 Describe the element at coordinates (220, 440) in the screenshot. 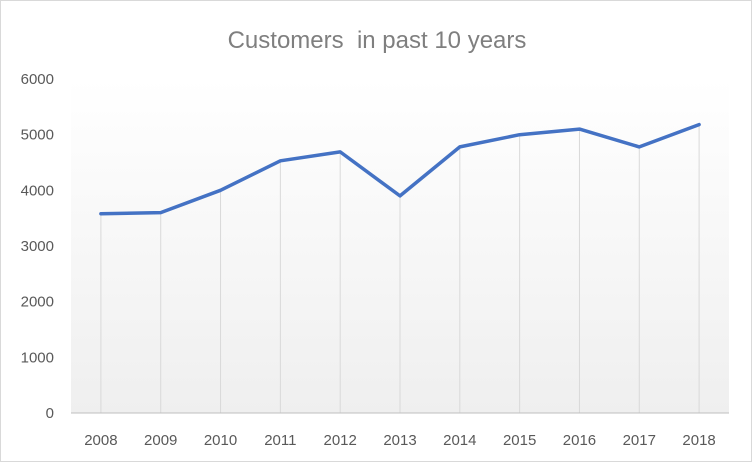

I see `x-tick-label: 2010` at that location.